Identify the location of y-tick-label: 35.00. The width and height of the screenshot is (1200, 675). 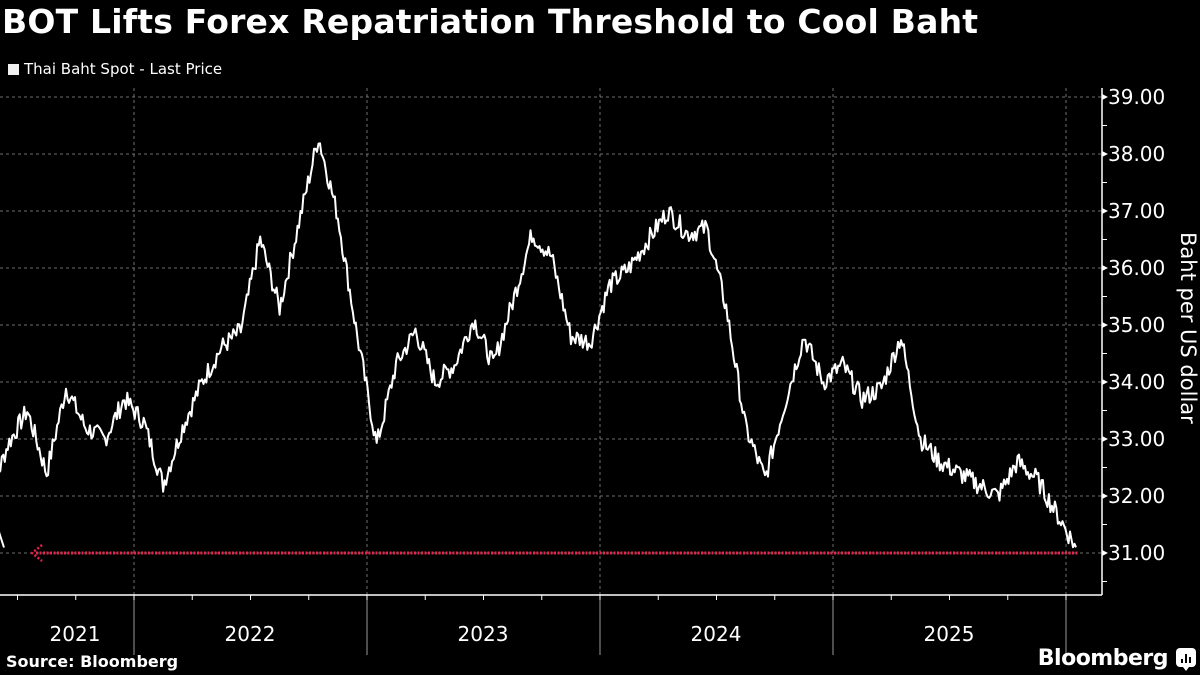
(1137, 325).